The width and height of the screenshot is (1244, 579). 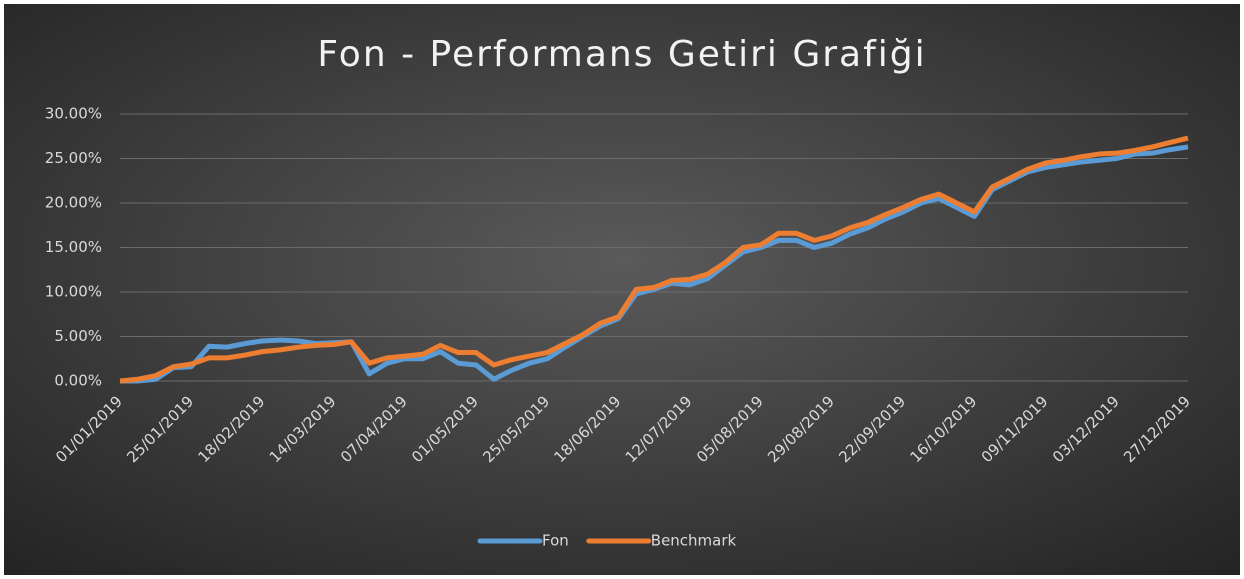 I want to click on y-tick-label: 15.00%, so click(x=73, y=247).